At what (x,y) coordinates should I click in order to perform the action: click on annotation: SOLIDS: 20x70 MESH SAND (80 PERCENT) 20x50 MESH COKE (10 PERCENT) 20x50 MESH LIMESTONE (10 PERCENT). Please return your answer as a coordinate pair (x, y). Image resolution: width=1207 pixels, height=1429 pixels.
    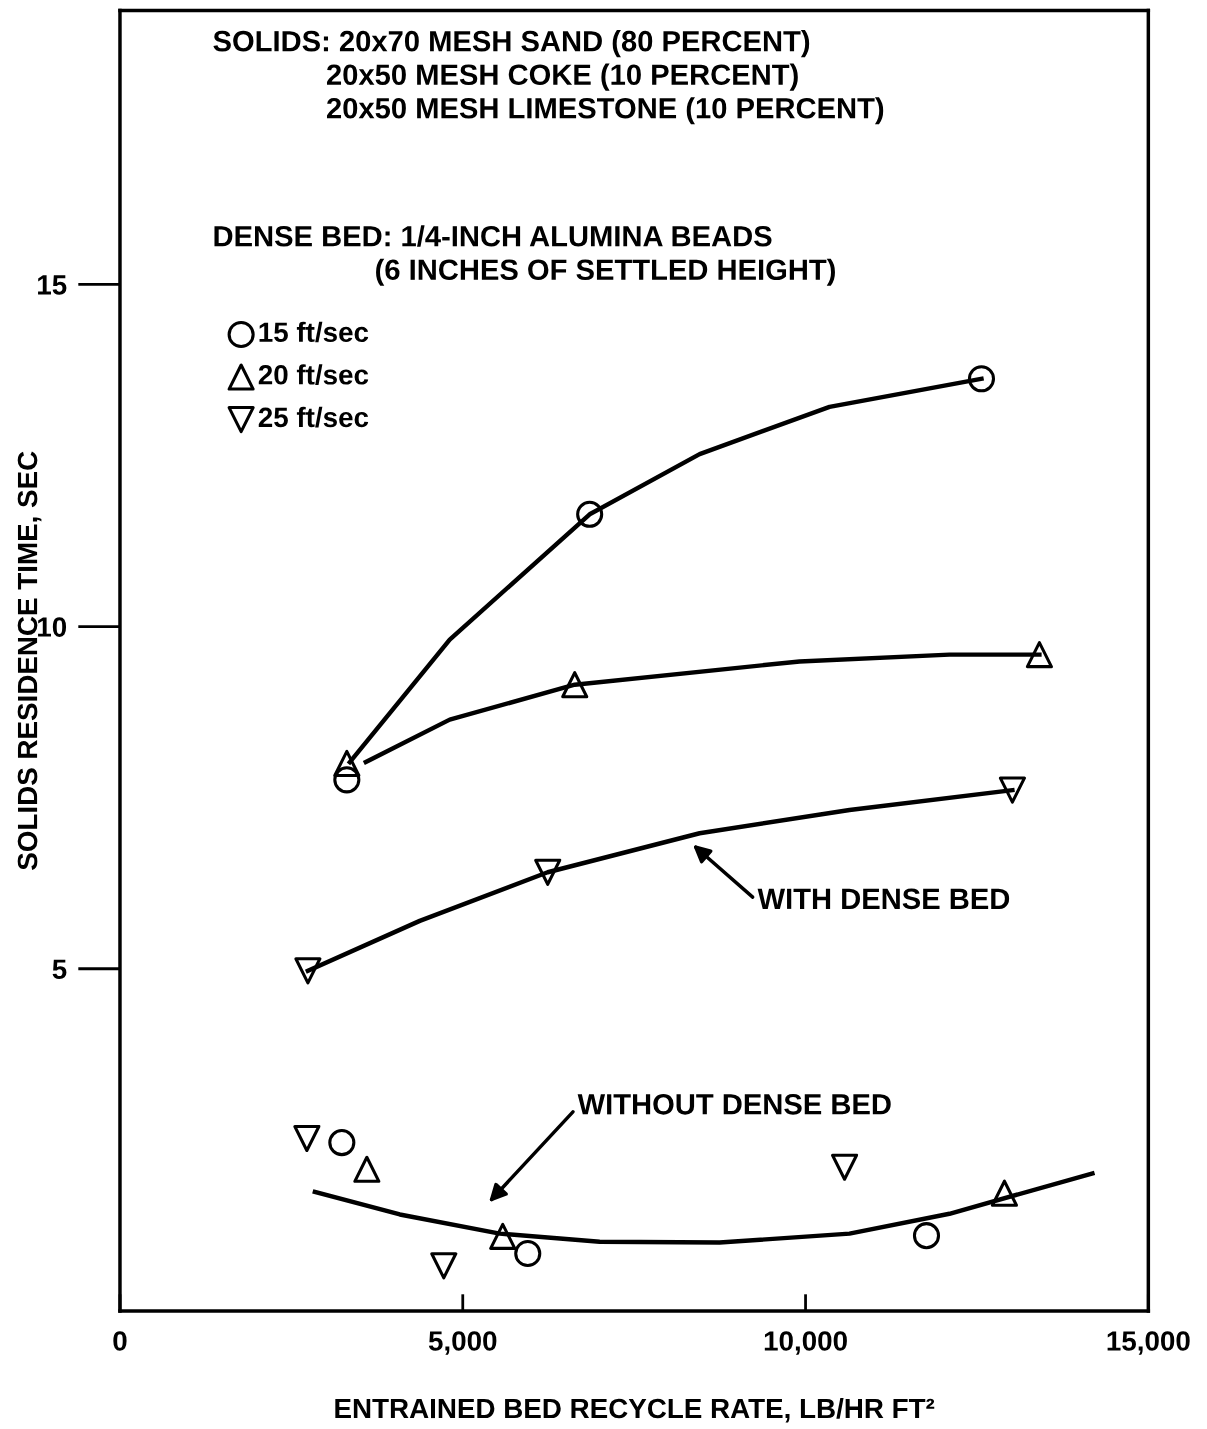
    Looking at the image, I should click on (548, 77).